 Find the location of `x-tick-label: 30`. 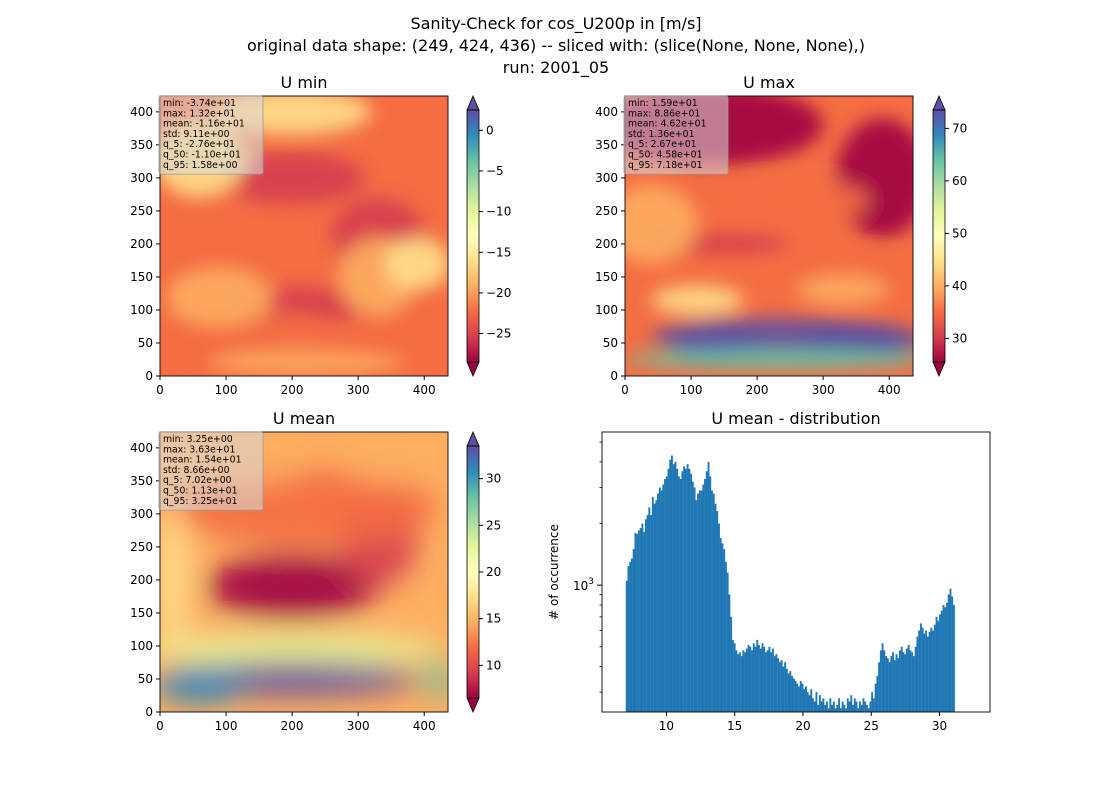

x-tick-label: 30 is located at coordinates (939, 726).